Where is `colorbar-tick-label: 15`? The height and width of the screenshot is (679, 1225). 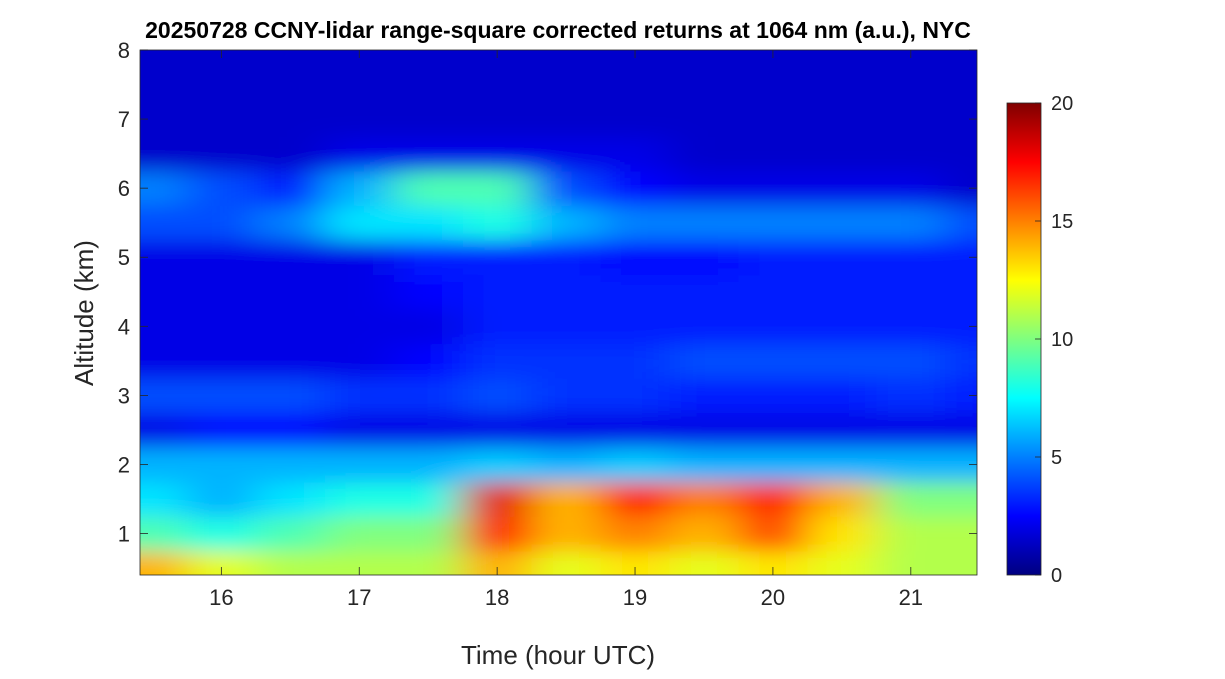
colorbar-tick-label: 15 is located at coordinates (1062, 222).